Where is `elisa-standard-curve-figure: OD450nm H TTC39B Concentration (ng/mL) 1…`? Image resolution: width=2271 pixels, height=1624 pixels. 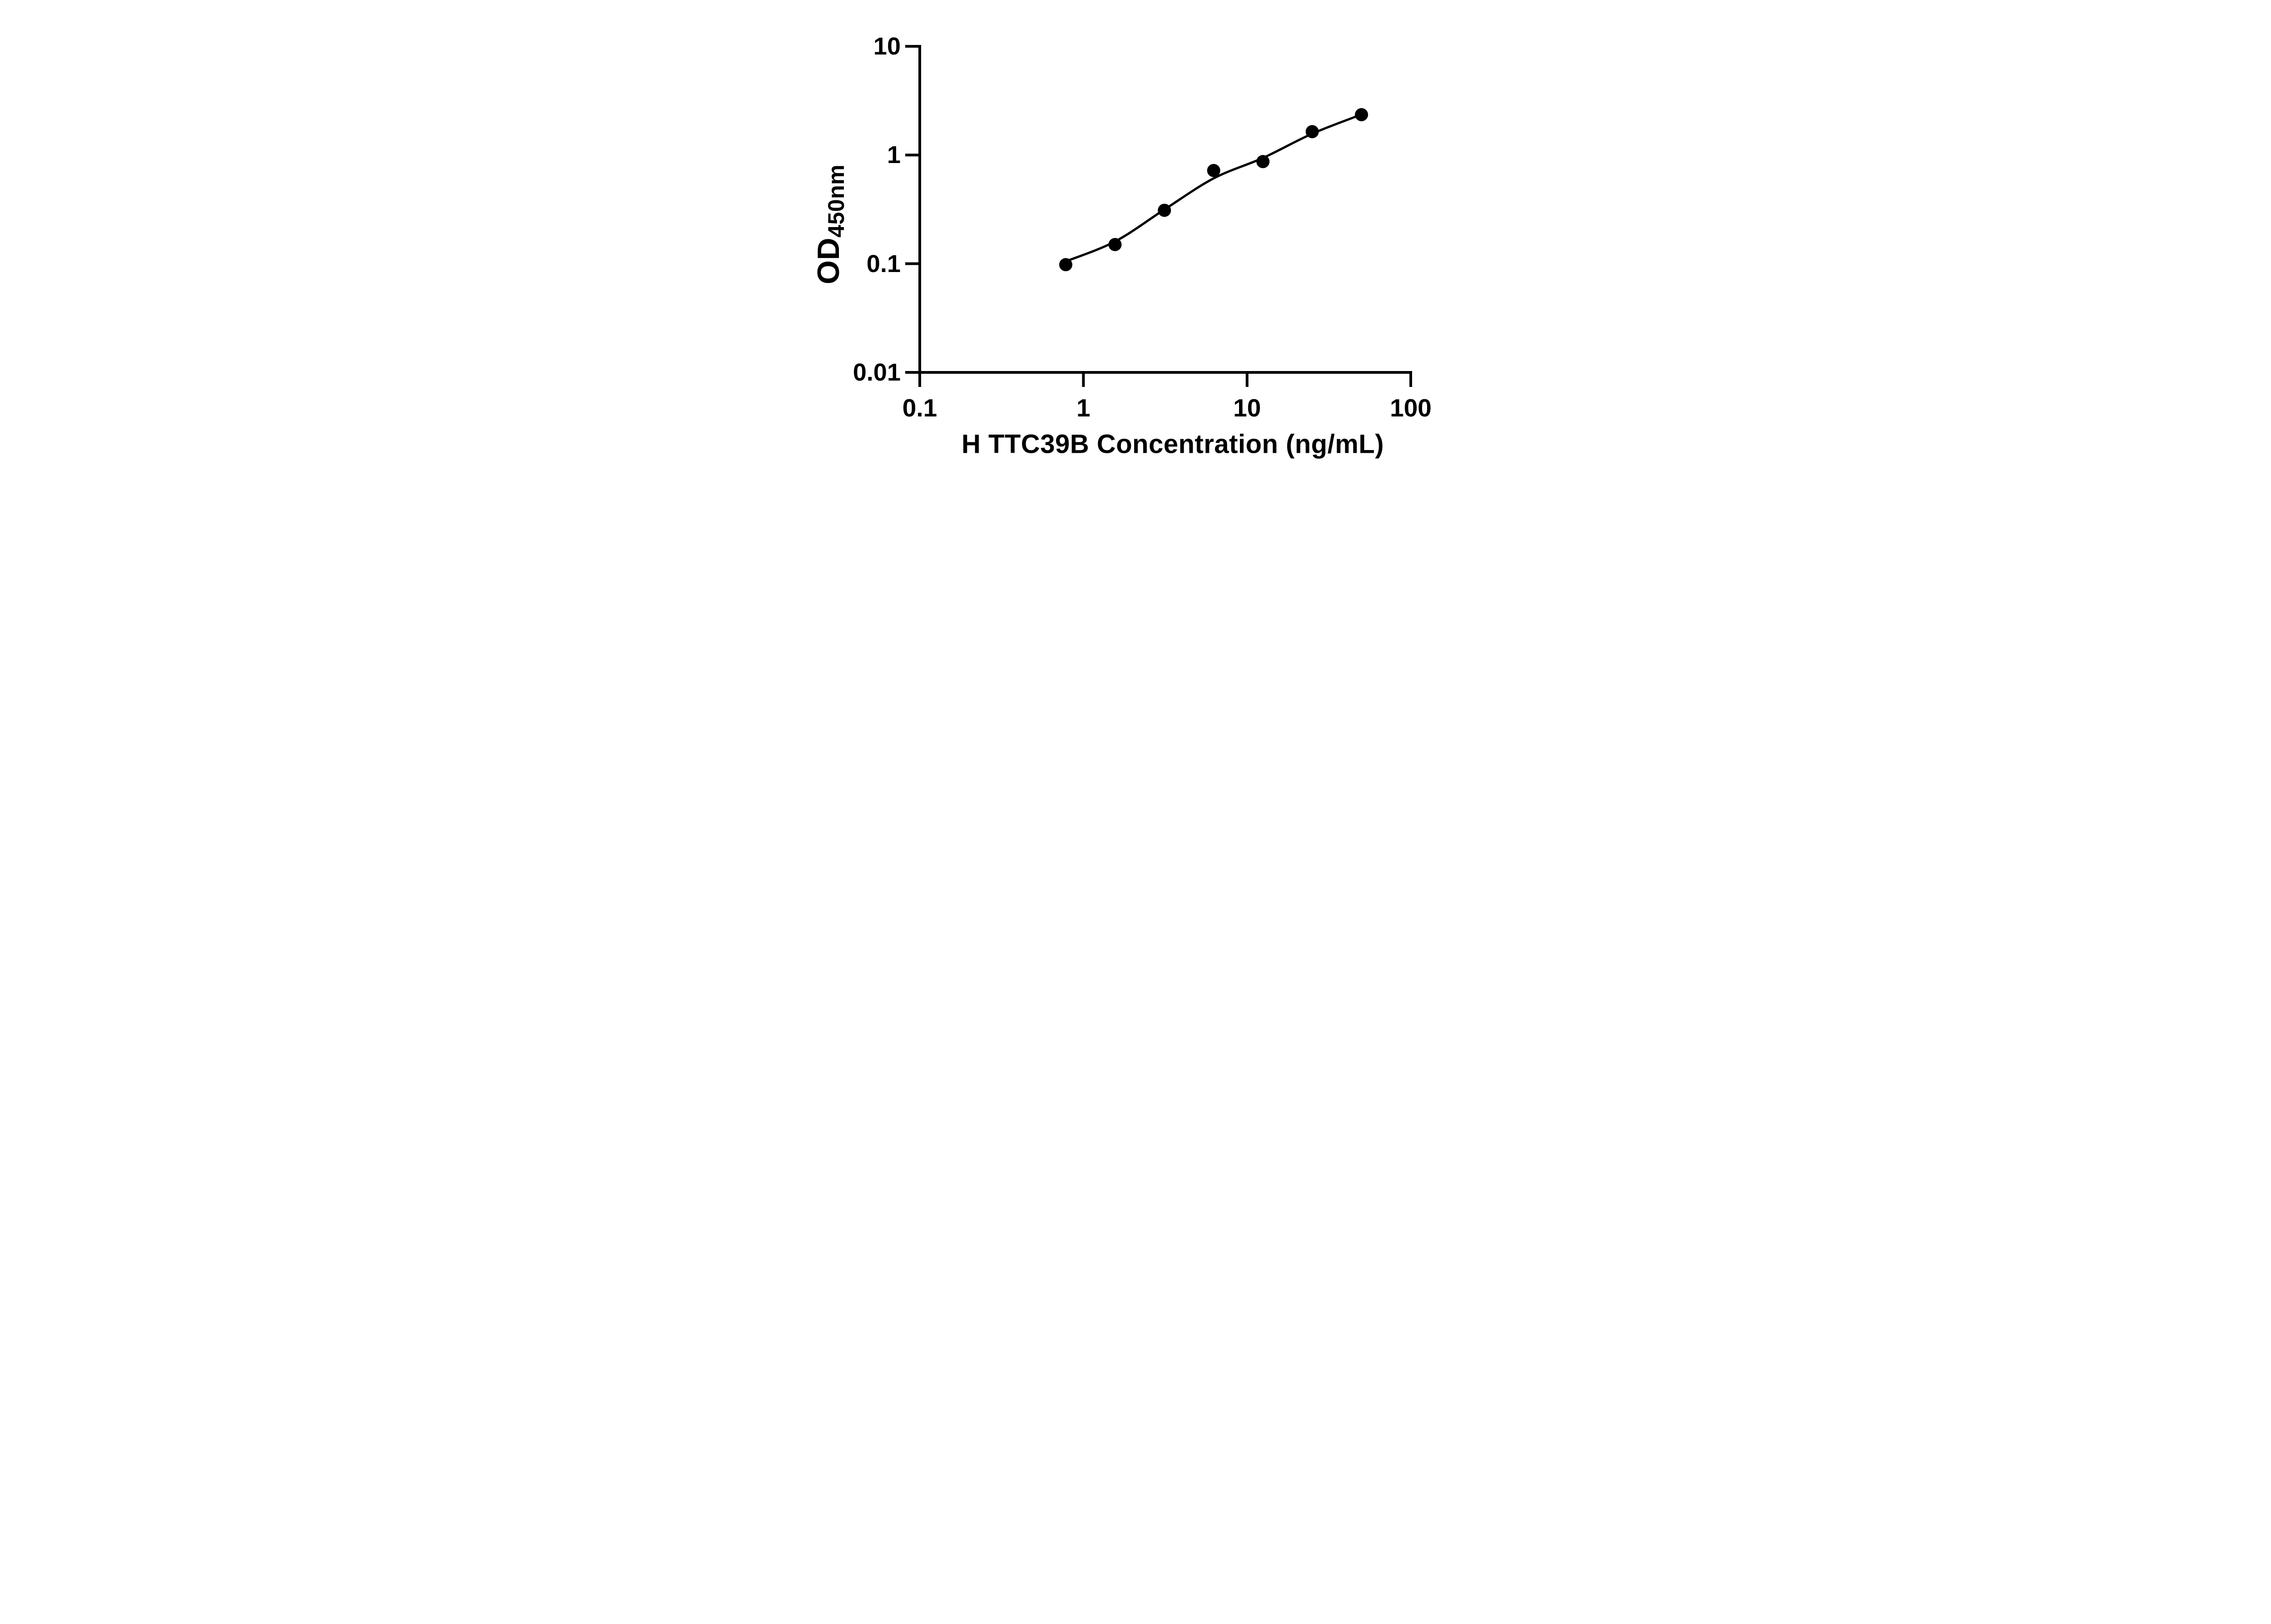
elisa-standard-curve-figure: OD450nm H TTC39B Concentration (ng/mL) 1… is located at coordinates (1135, 244).